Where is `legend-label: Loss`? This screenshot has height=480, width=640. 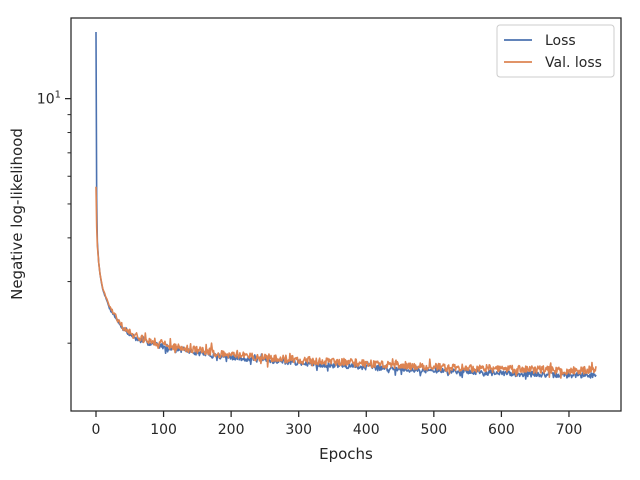
legend-label: Loss is located at coordinates (560, 41).